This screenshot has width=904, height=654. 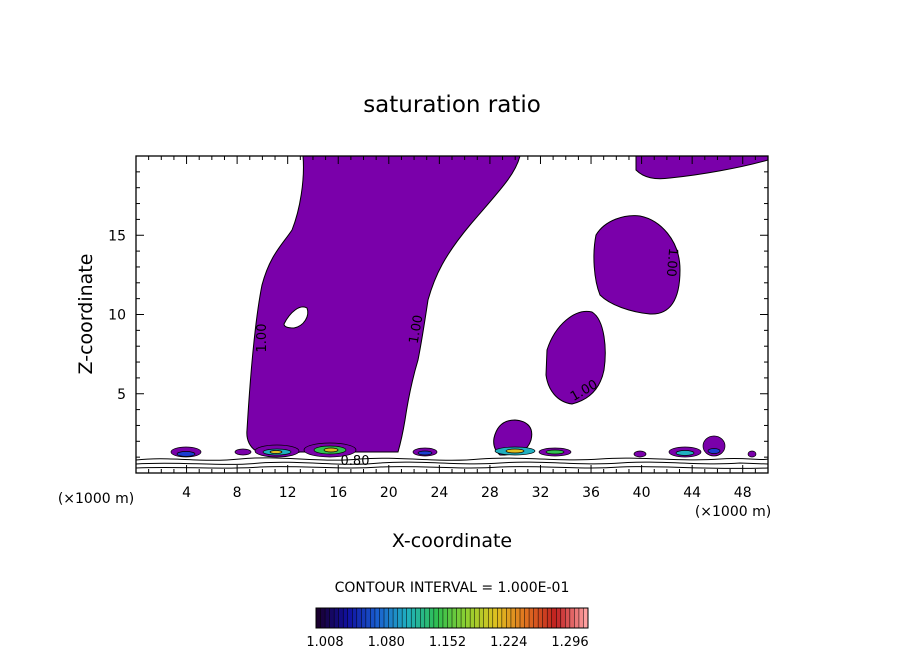 I want to click on x-tick-label: 40, so click(x=642, y=493).